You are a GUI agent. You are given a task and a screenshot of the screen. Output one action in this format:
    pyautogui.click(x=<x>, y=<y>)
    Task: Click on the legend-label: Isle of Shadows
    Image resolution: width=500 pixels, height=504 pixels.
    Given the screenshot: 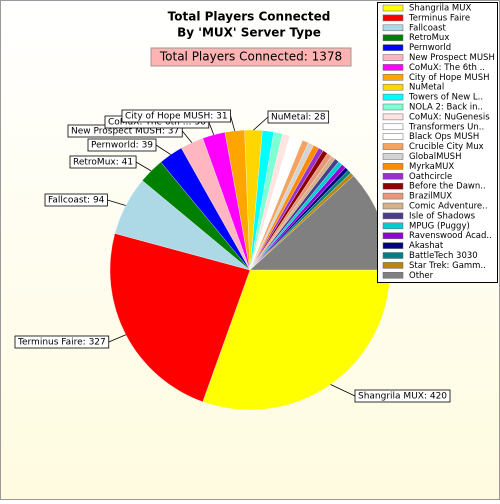 What is the action you would take?
    pyautogui.click(x=442, y=216)
    